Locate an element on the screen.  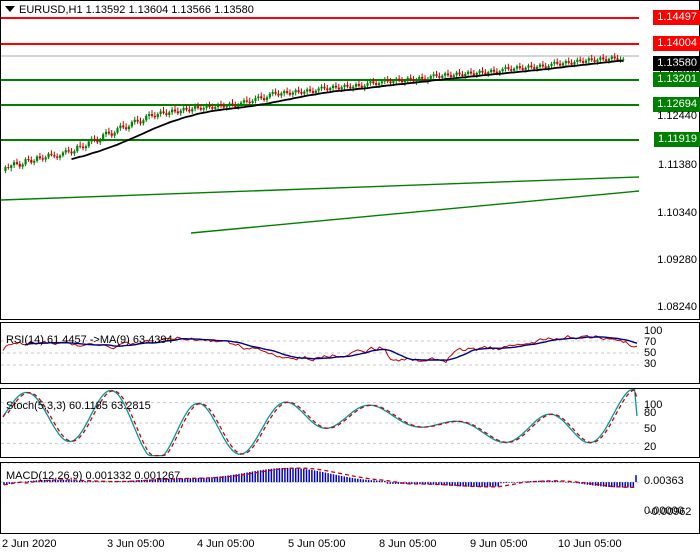
macd-plot-area is located at coordinates (350, 498).